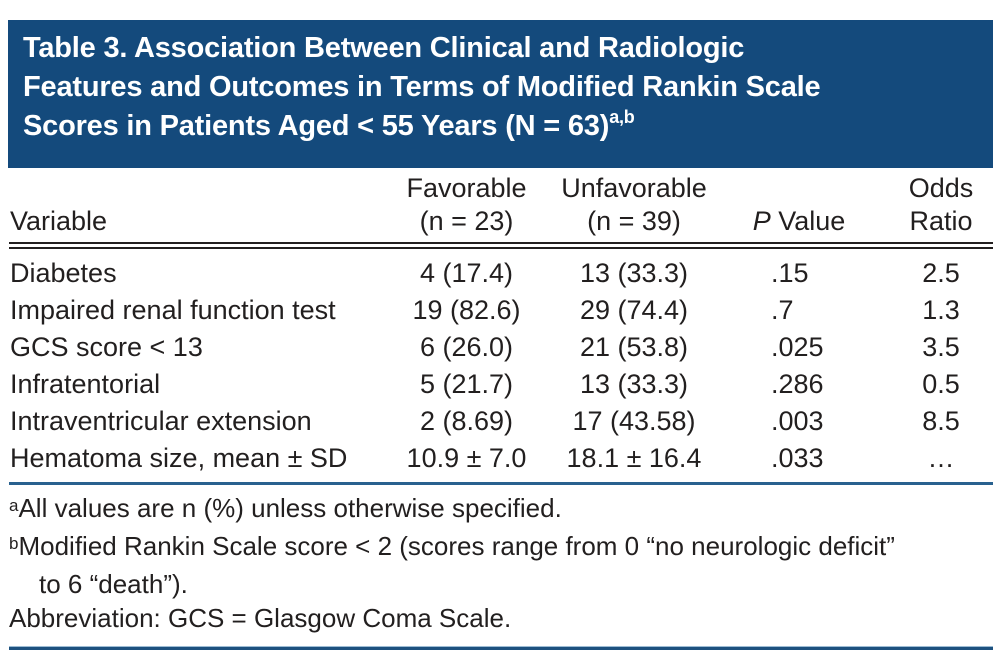 The width and height of the screenshot is (1002, 650). What do you see at coordinates (161, 421) in the screenshot?
I see `cell-variable: Intraventricular extension` at bounding box center [161, 421].